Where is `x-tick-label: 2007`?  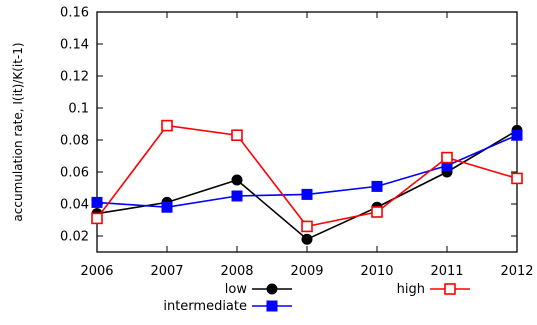 x-tick-label: 2007 is located at coordinates (166, 271).